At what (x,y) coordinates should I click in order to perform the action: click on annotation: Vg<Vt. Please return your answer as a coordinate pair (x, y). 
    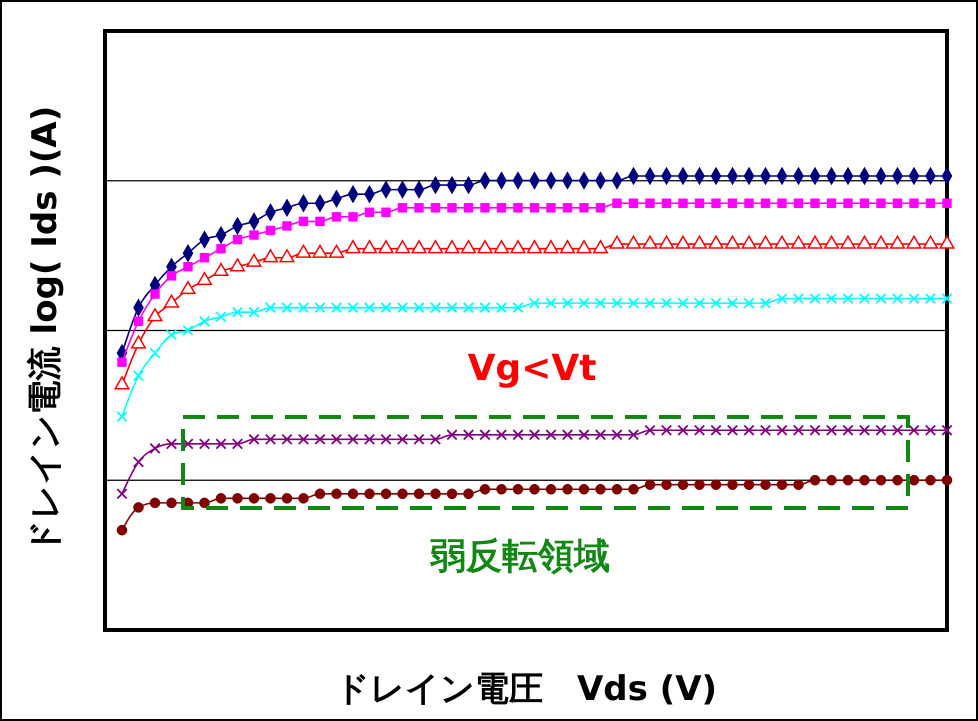
    Looking at the image, I should click on (532, 368).